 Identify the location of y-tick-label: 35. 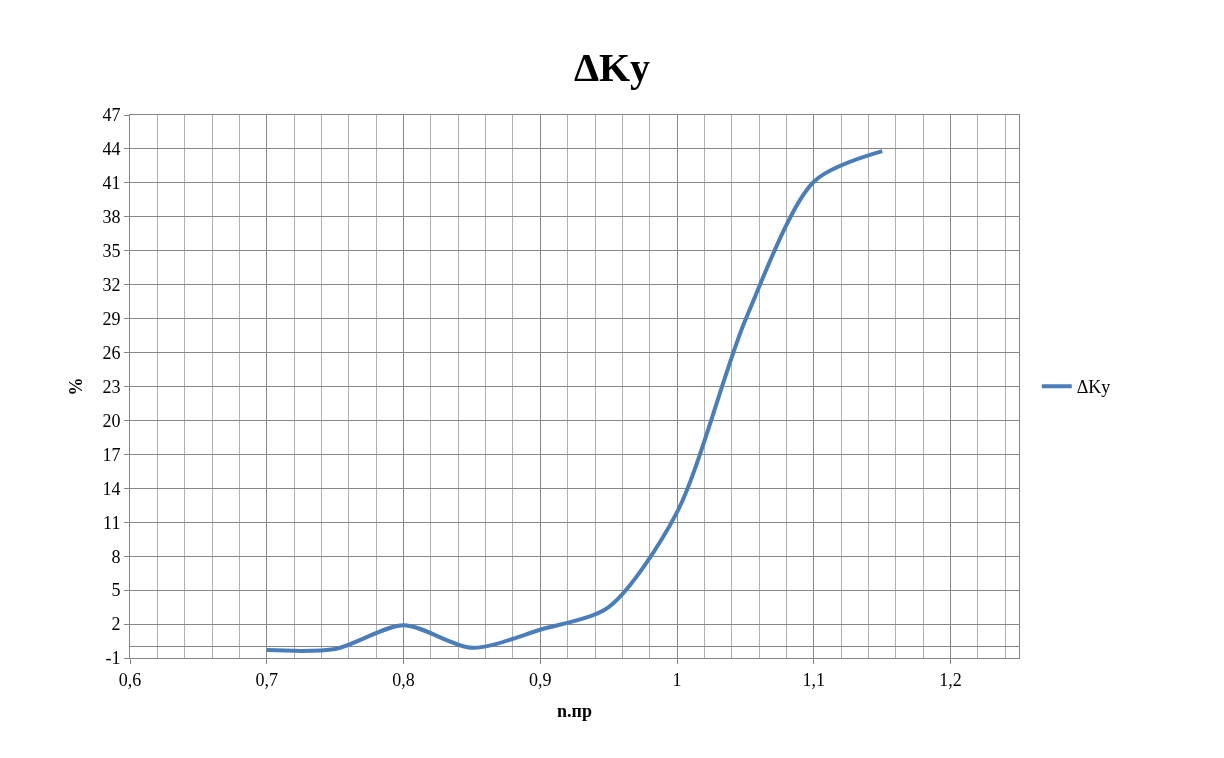
(111, 251).